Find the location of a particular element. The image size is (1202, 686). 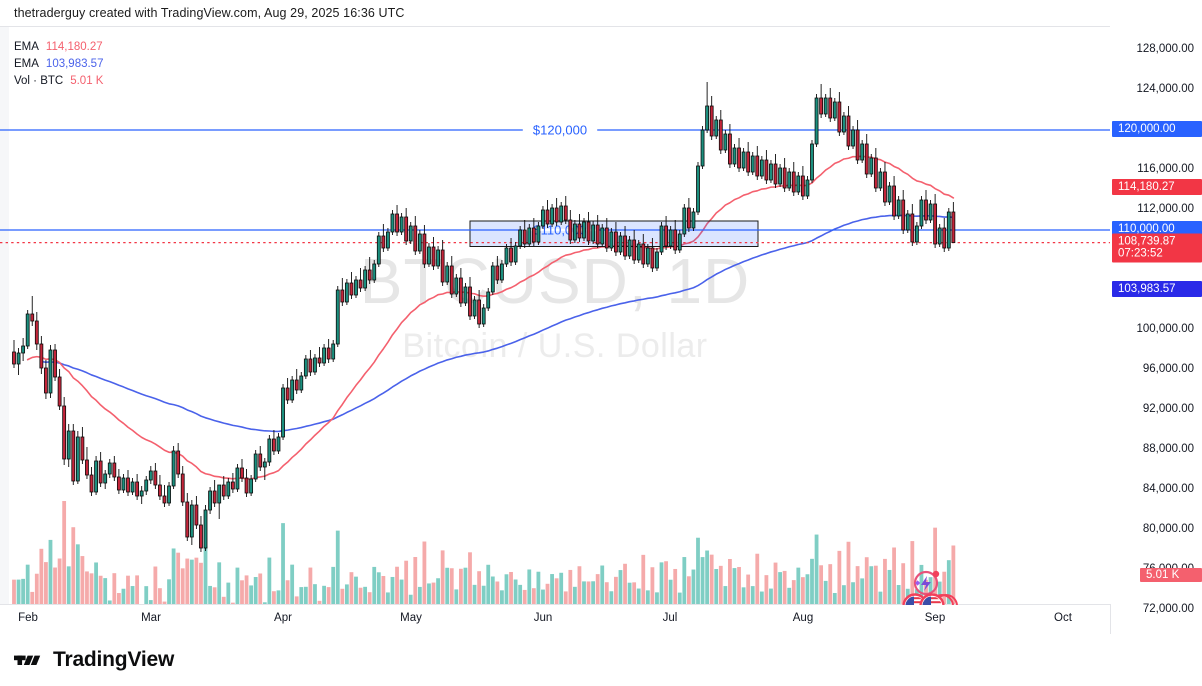

time-axis: Feb Mar Apr May Jun Jul Aug Sep Oct is located at coordinates (555, 619).